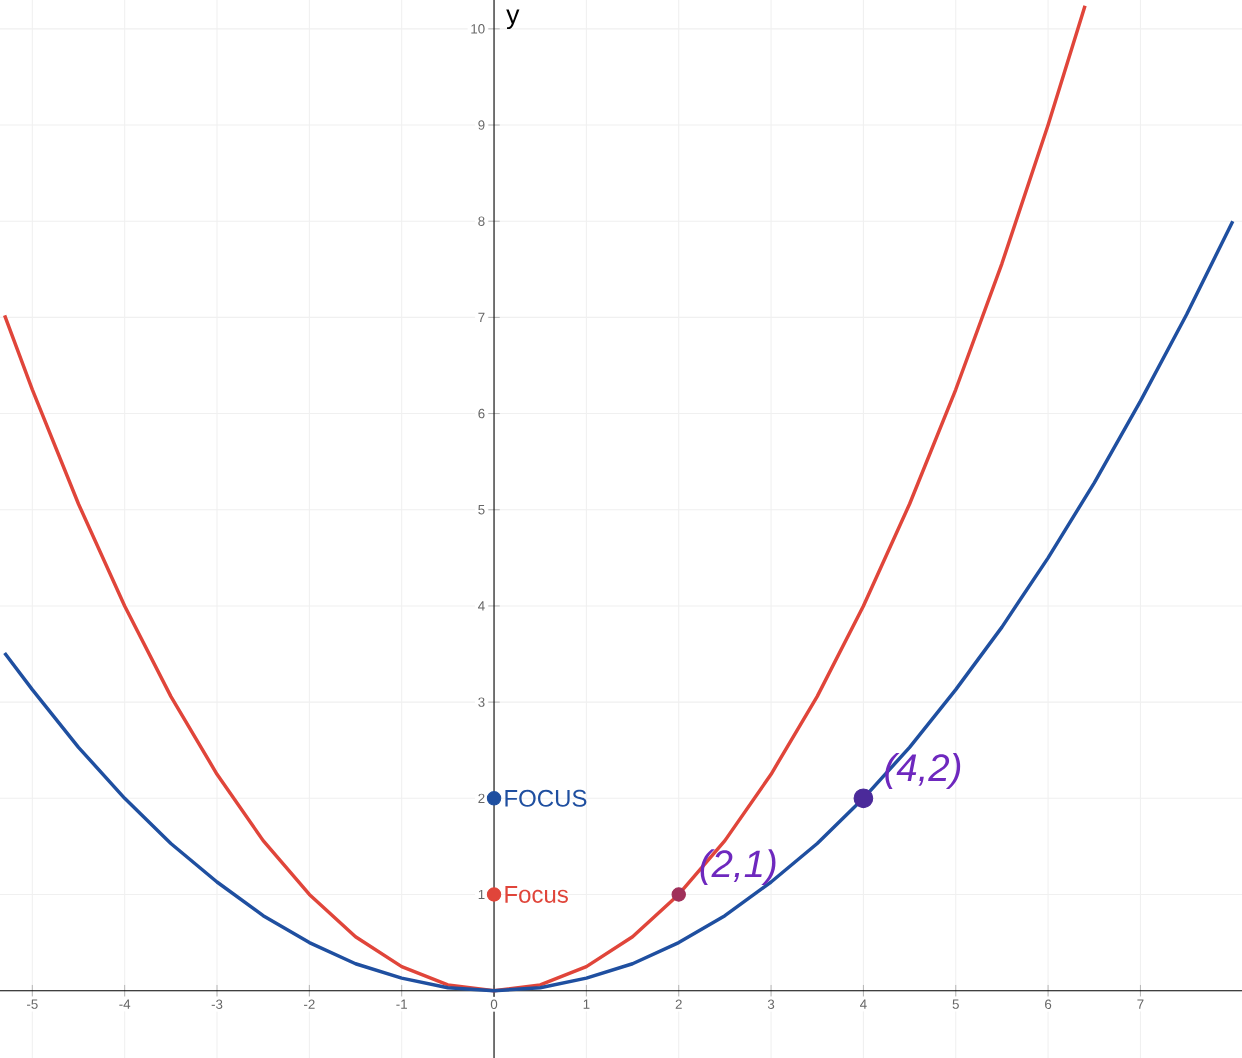 The width and height of the screenshot is (1242, 1058). What do you see at coordinates (546, 798) in the screenshot?
I see `series-label: FOCUS` at bounding box center [546, 798].